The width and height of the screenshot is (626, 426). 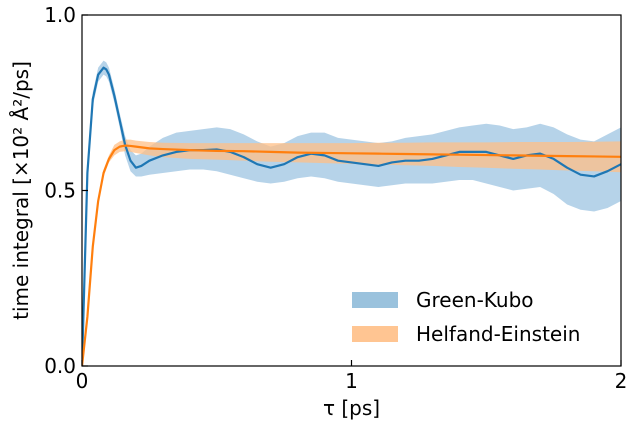 I want to click on legend: Green-Kubo Helfand-Einstein, so click(x=466, y=317).